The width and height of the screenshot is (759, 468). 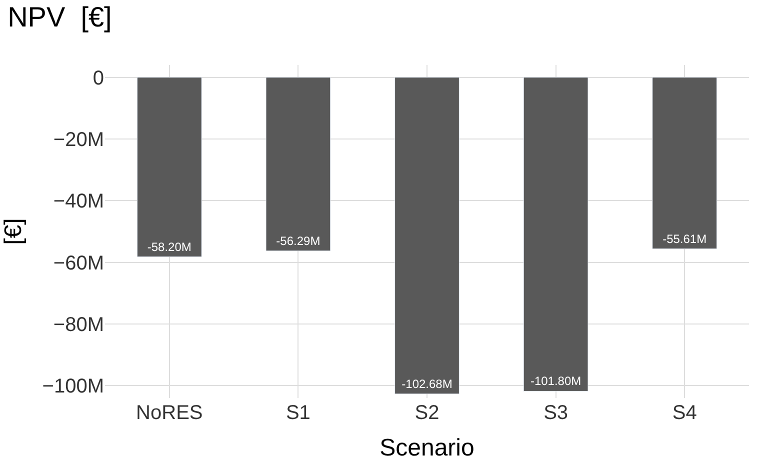 I want to click on x-axis-title: Scenario, so click(x=427, y=448).